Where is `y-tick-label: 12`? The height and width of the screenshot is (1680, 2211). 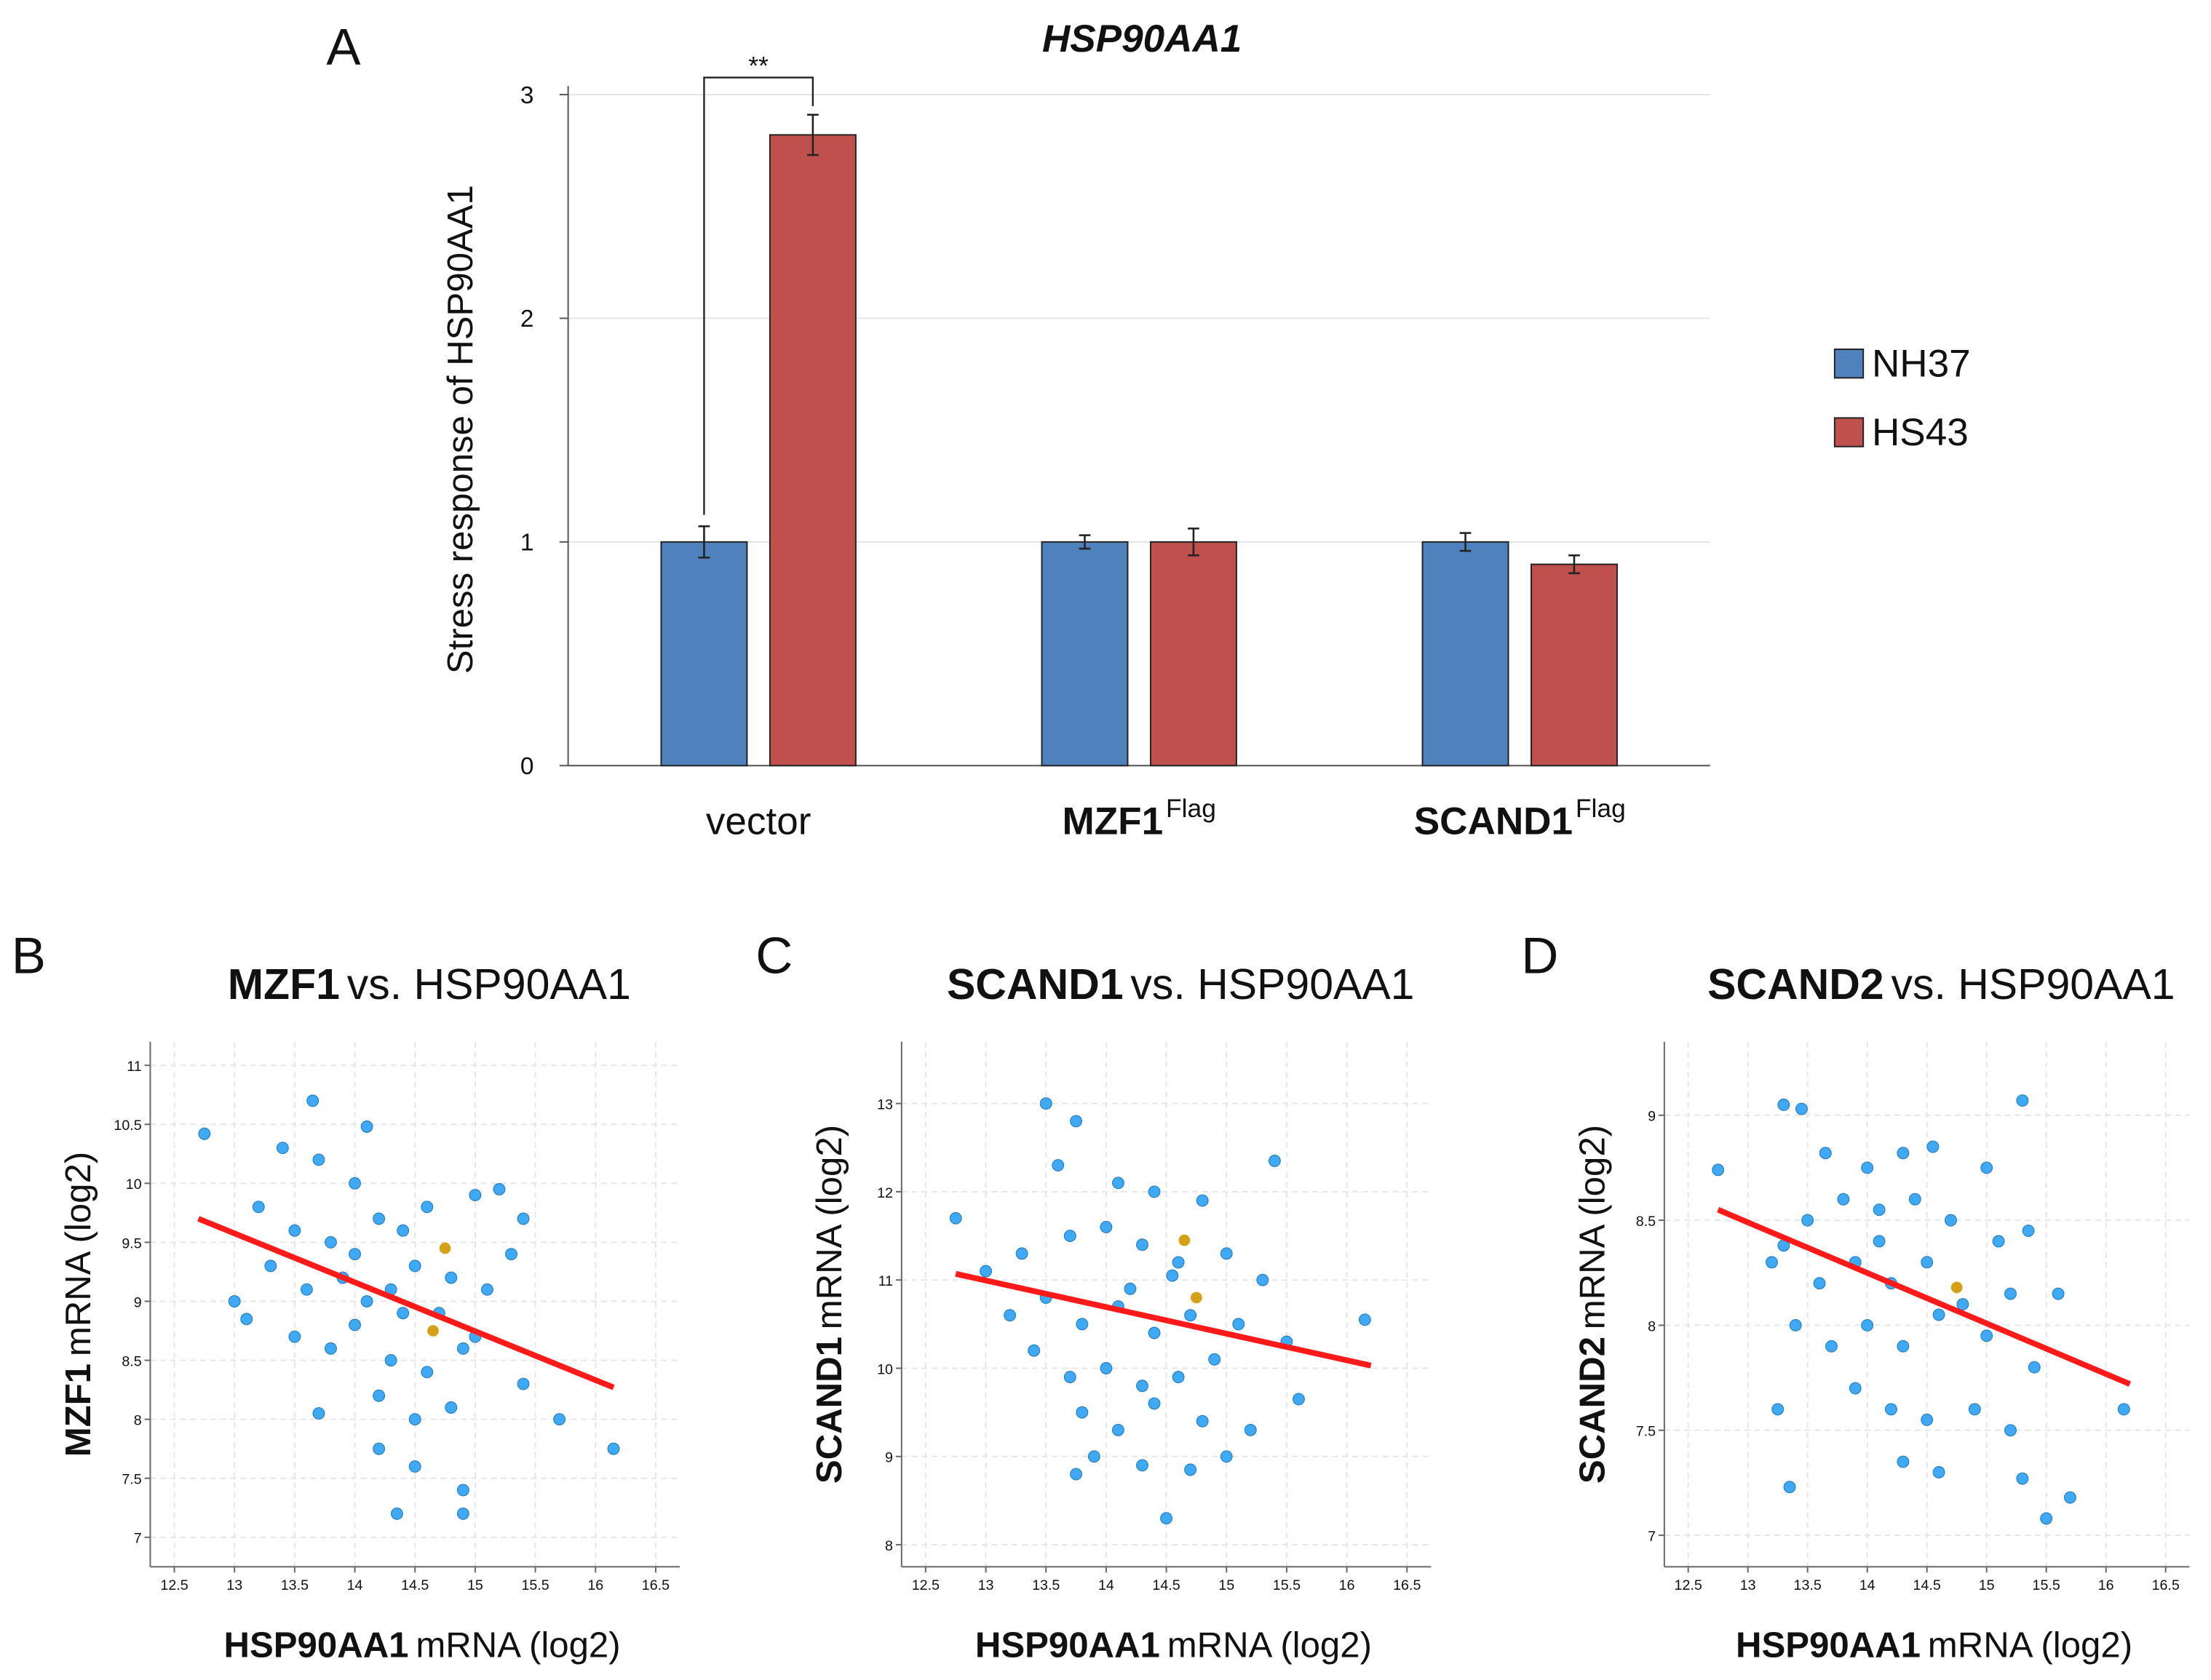
y-tick-label: 12 is located at coordinates (885, 1193).